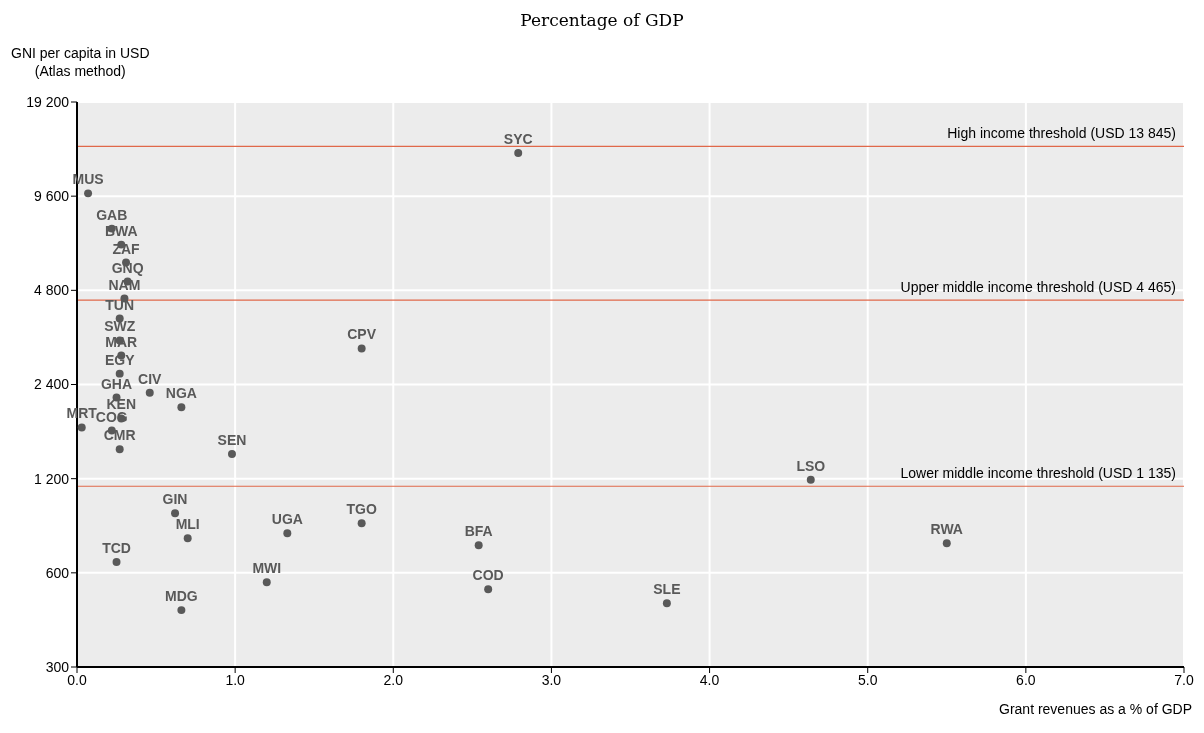 The image size is (1204, 733). Describe the element at coordinates (57, 572) in the screenshot. I see `y-tick-label: 600` at that location.